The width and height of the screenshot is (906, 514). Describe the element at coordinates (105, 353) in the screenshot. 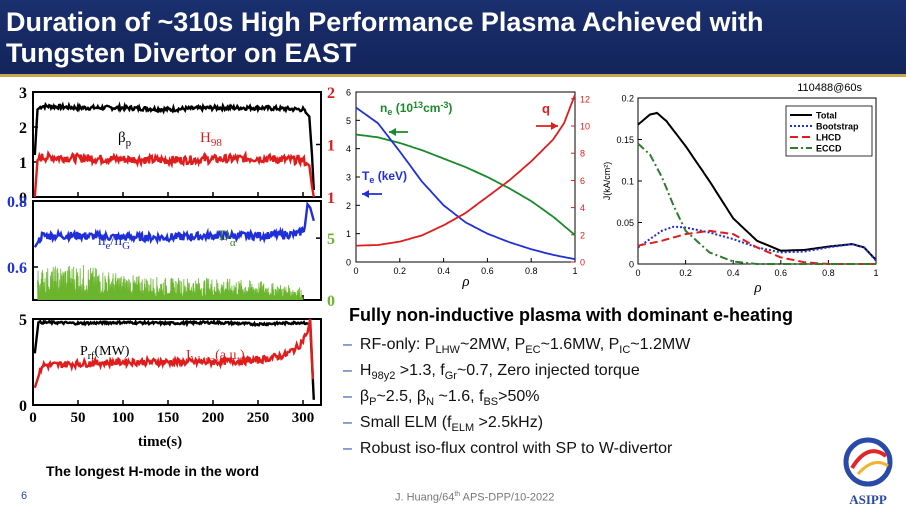

I see `prf-label: Prf(MW)` at that location.